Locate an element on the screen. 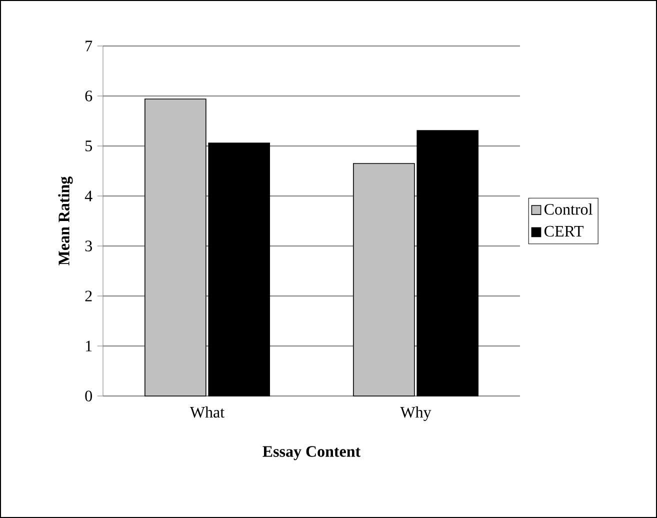  y-axis-title: Mean Rating is located at coordinates (65, 221).